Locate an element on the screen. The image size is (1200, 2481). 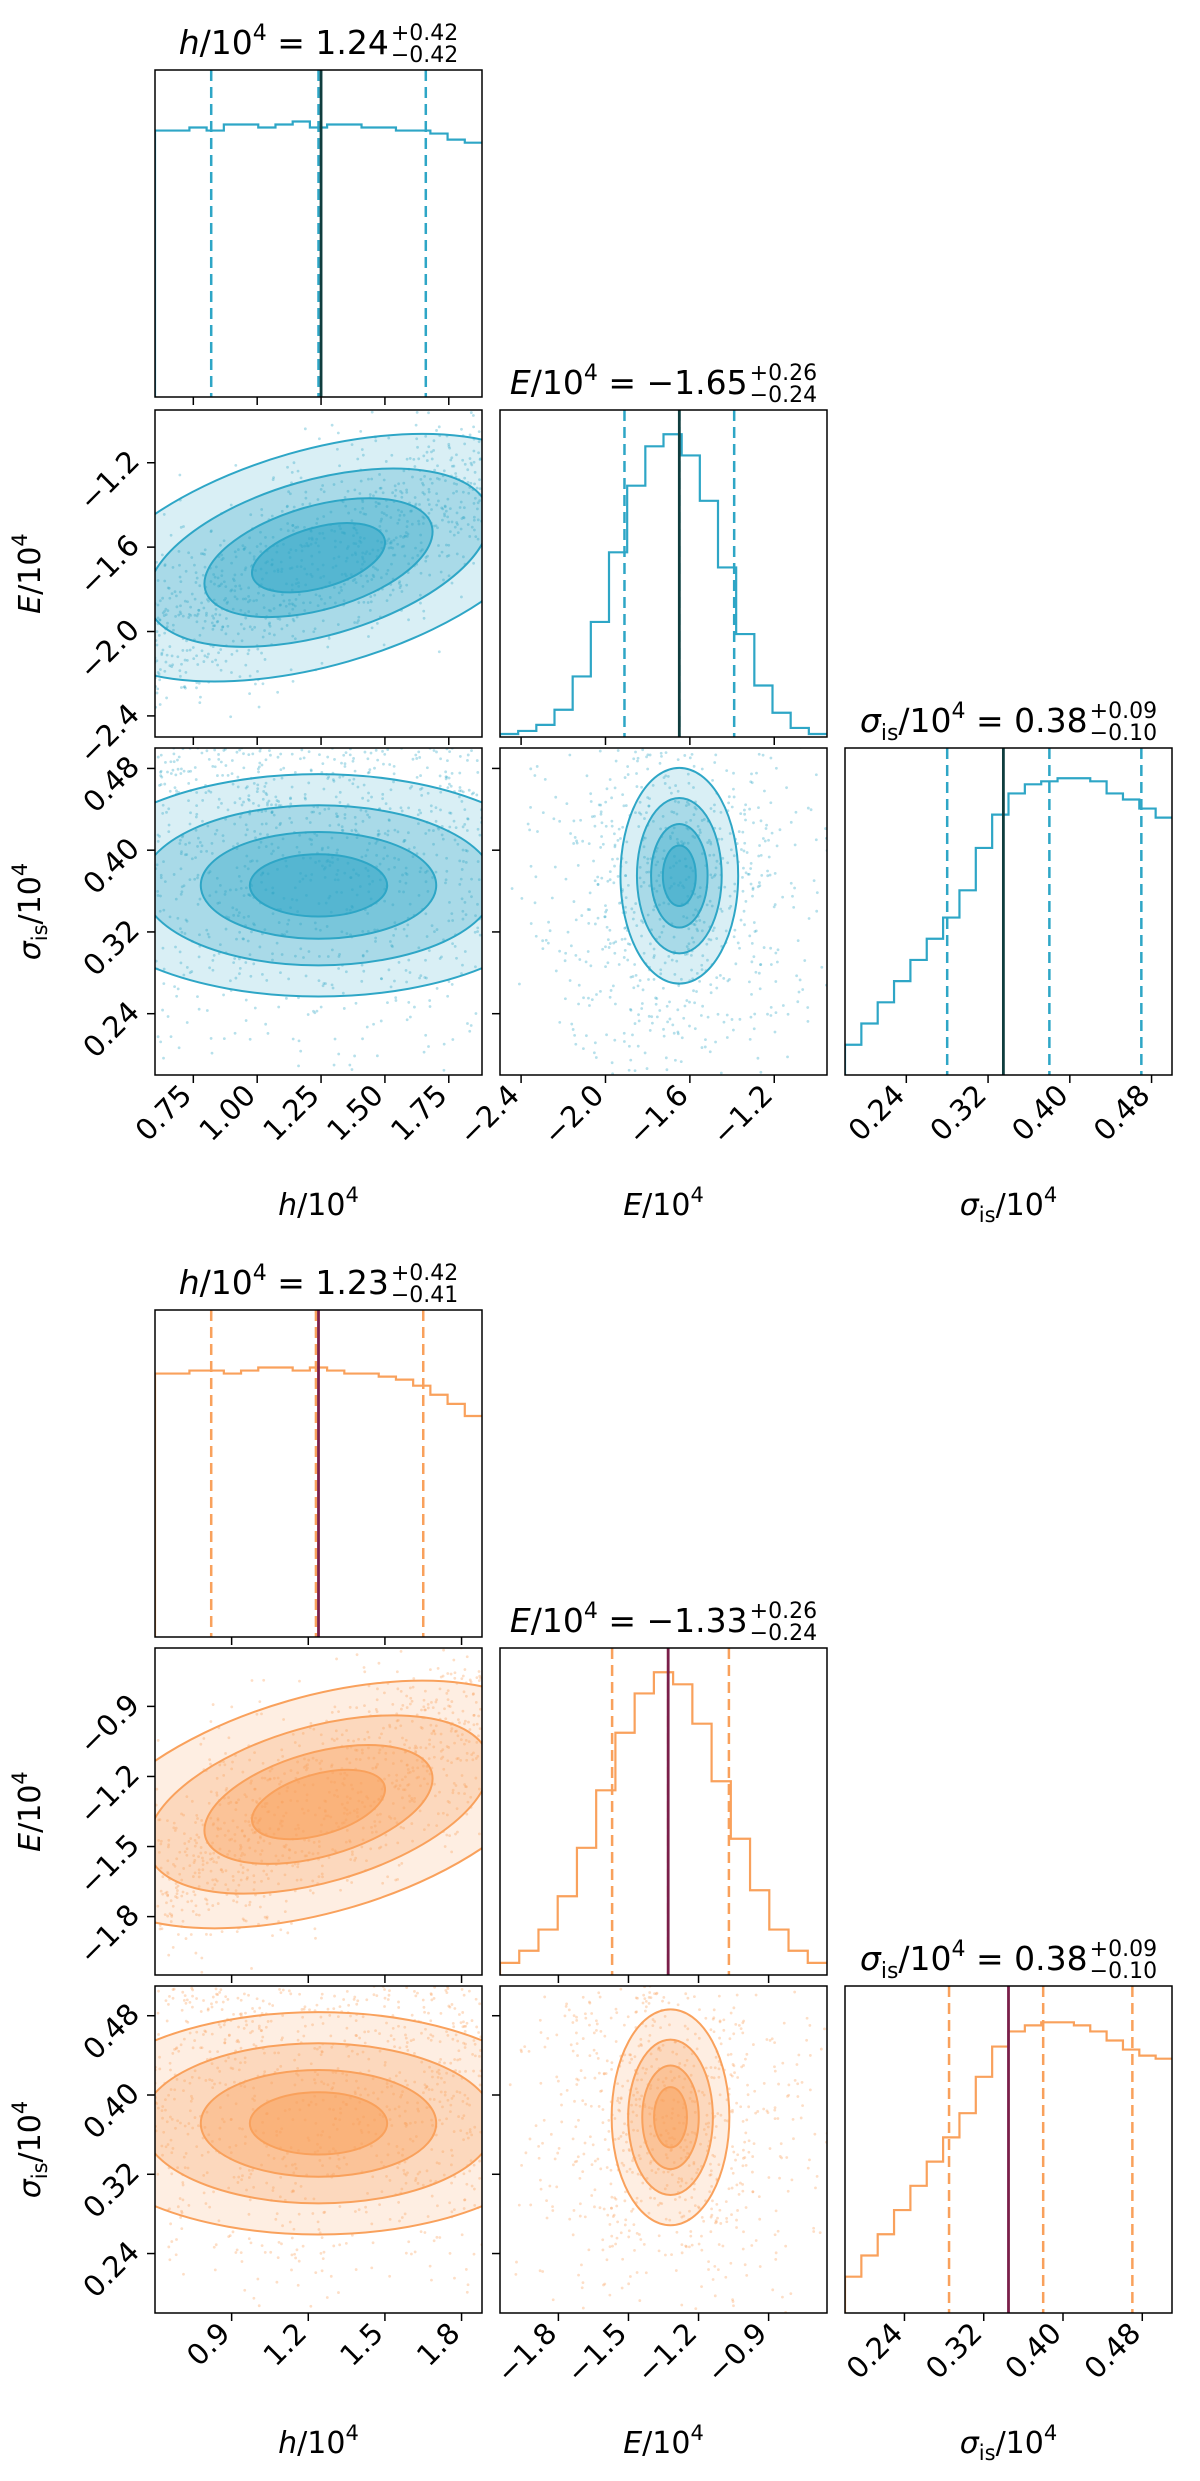
panel-0-0: h/104 = 1.24+0.42−0.42 is located at coordinates (318, 213).